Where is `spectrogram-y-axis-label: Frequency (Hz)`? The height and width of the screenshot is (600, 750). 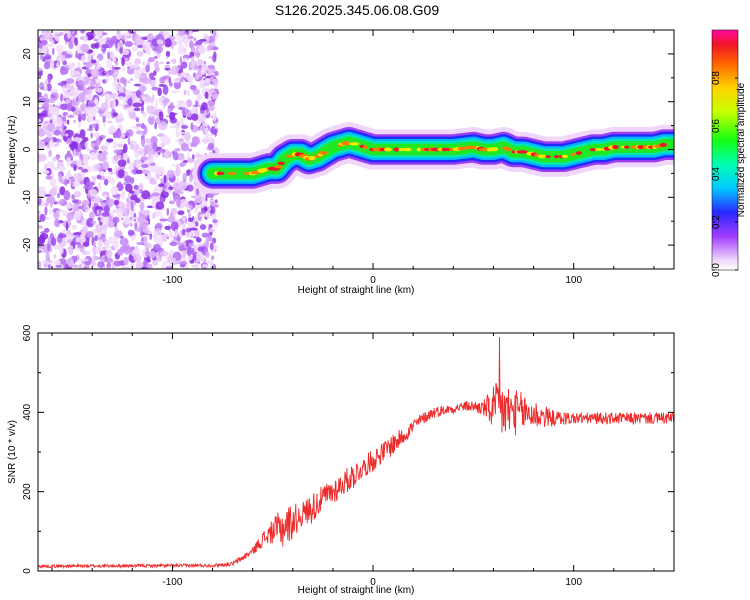
spectrogram-y-axis-label: Frequency (Hz) is located at coordinates (12, 150).